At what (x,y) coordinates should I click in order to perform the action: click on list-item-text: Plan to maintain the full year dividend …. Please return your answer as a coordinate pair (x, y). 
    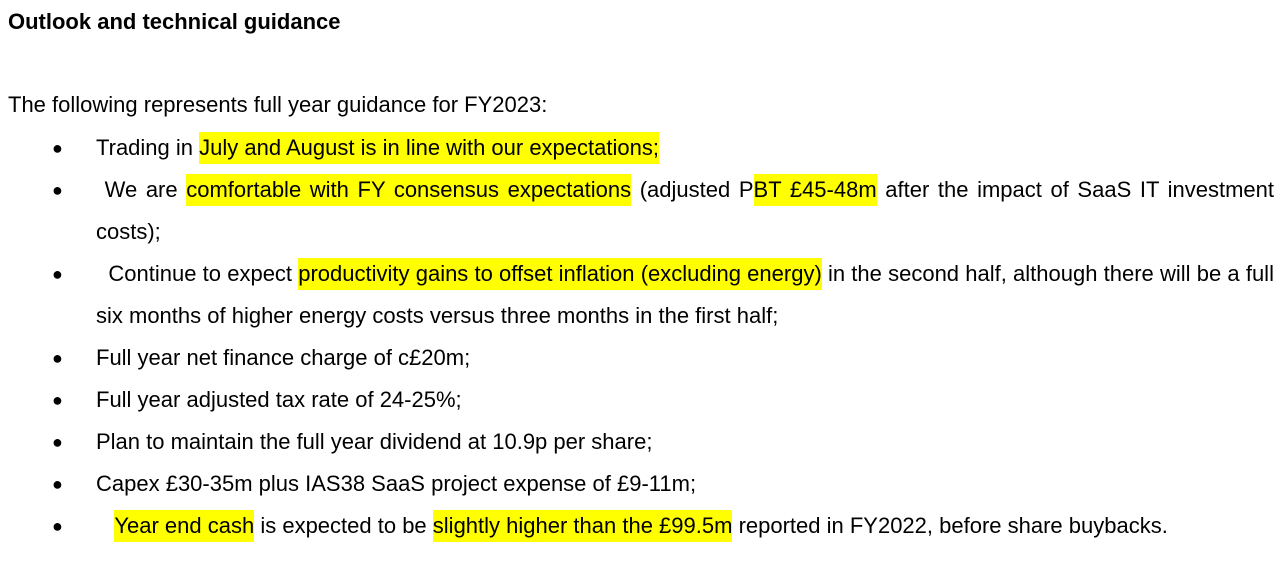
    Looking at the image, I should click on (374, 441).